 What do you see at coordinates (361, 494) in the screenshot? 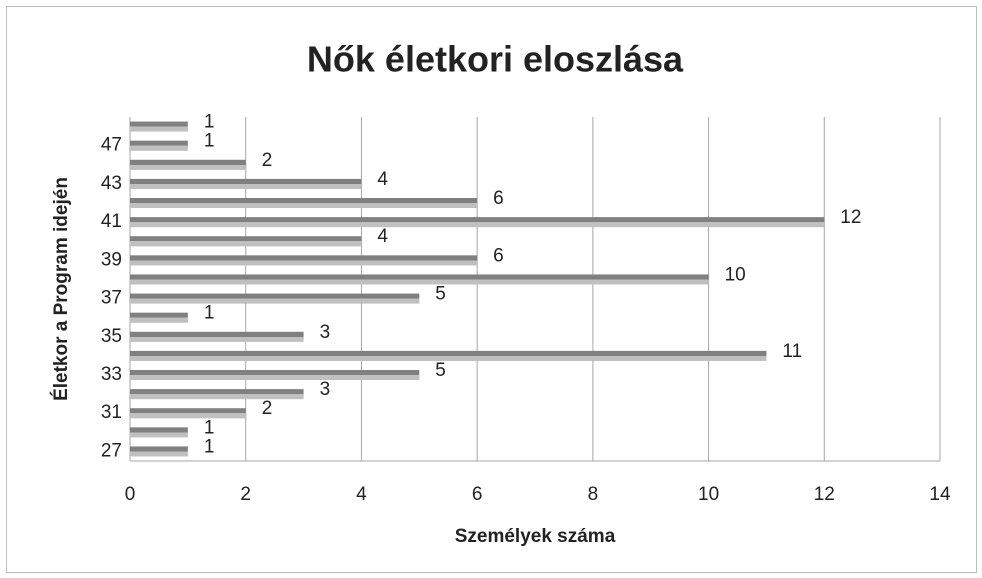
I see `x-tick-label: 4` at bounding box center [361, 494].